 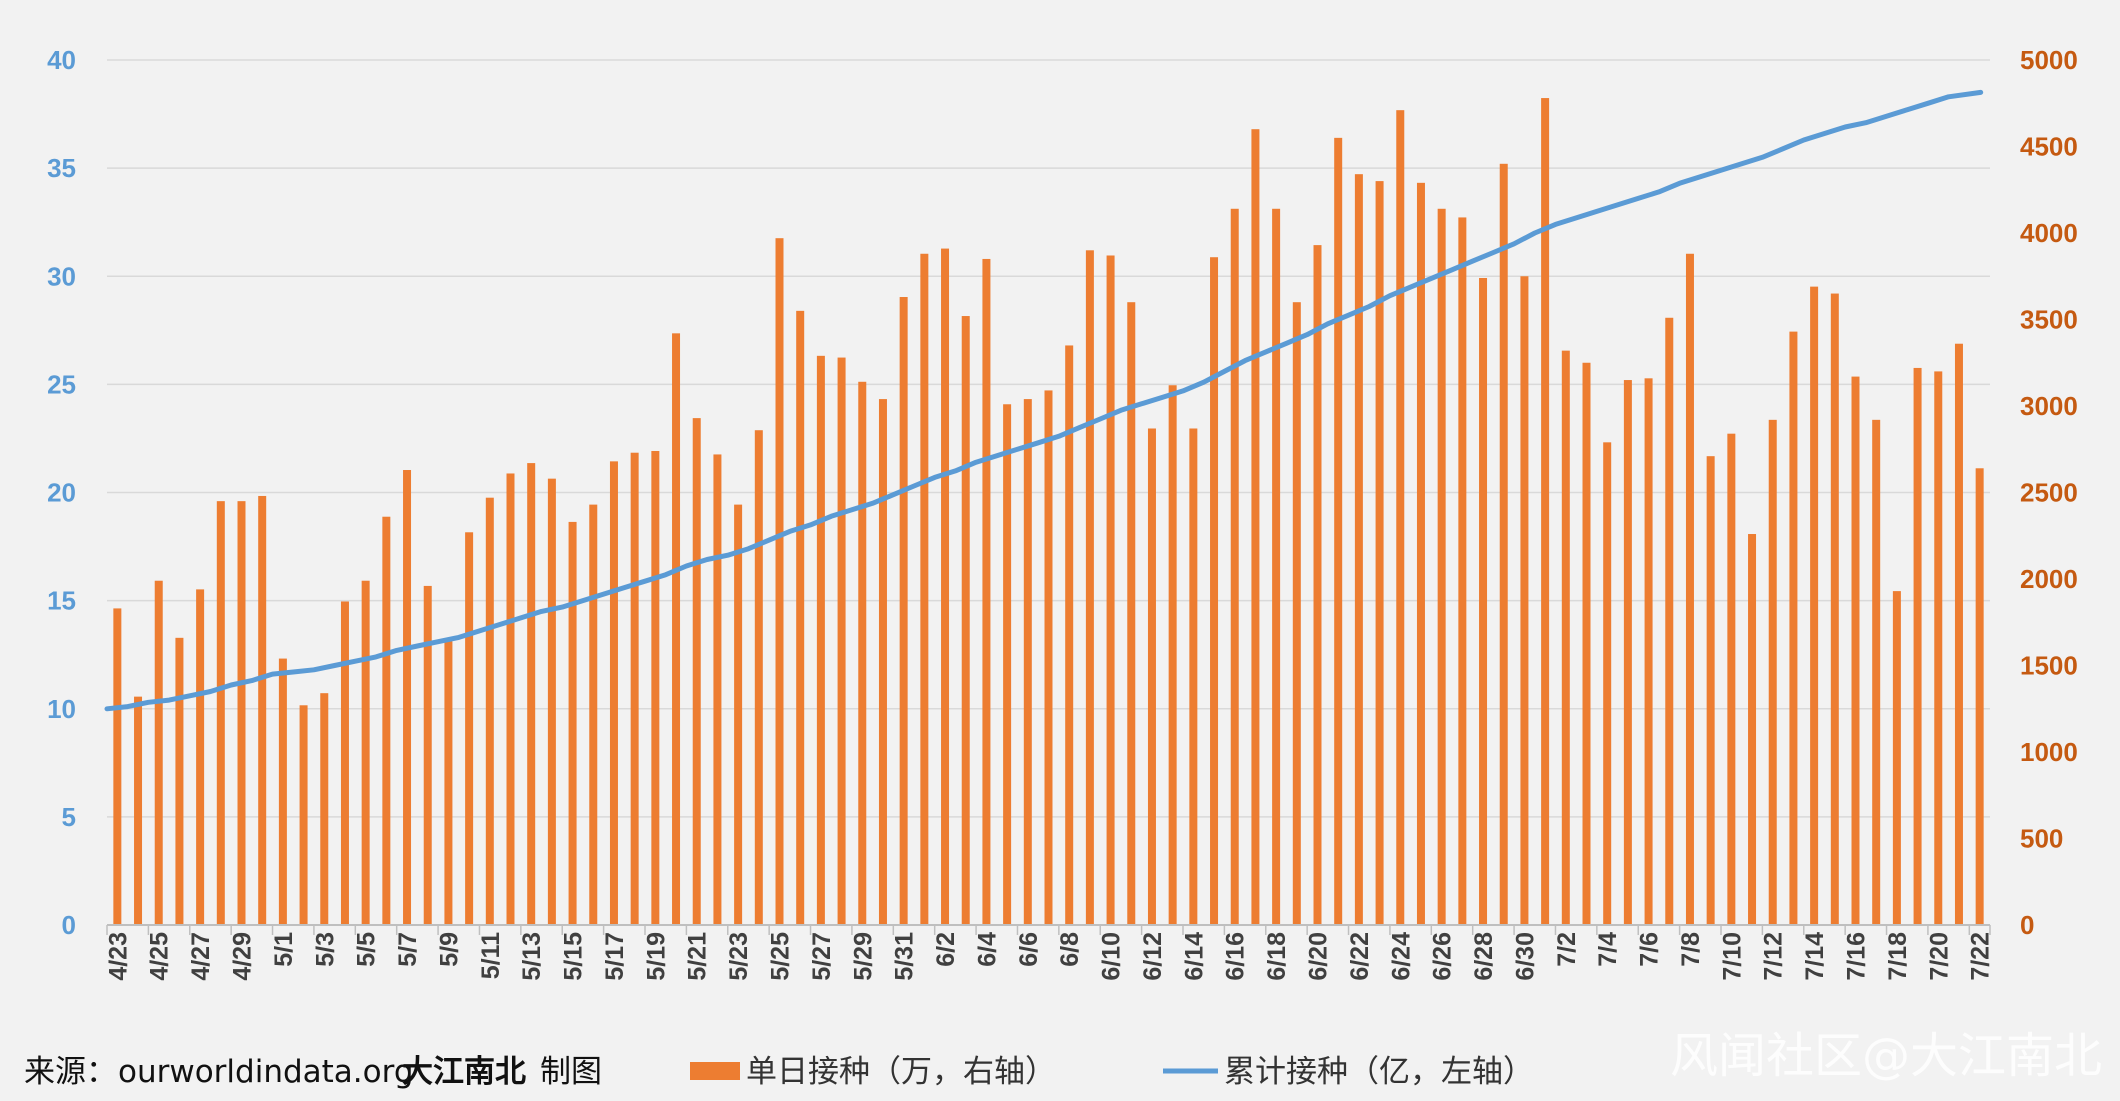 What do you see at coordinates (574, 956) in the screenshot?
I see `x-axis-tick-label: 5/15` at bounding box center [574, 956].